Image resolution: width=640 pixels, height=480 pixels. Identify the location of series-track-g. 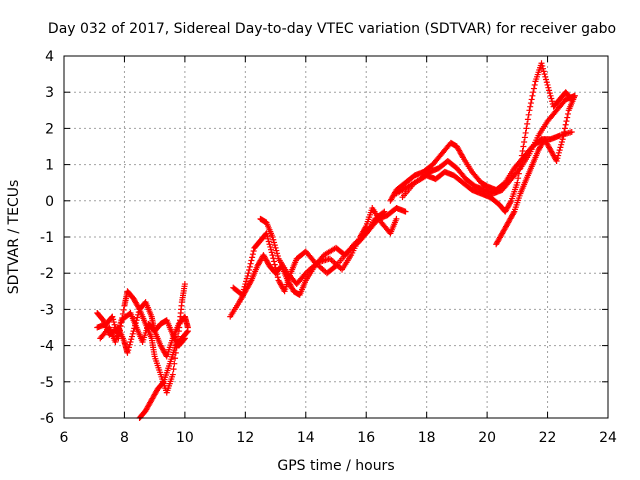
(328, 246).